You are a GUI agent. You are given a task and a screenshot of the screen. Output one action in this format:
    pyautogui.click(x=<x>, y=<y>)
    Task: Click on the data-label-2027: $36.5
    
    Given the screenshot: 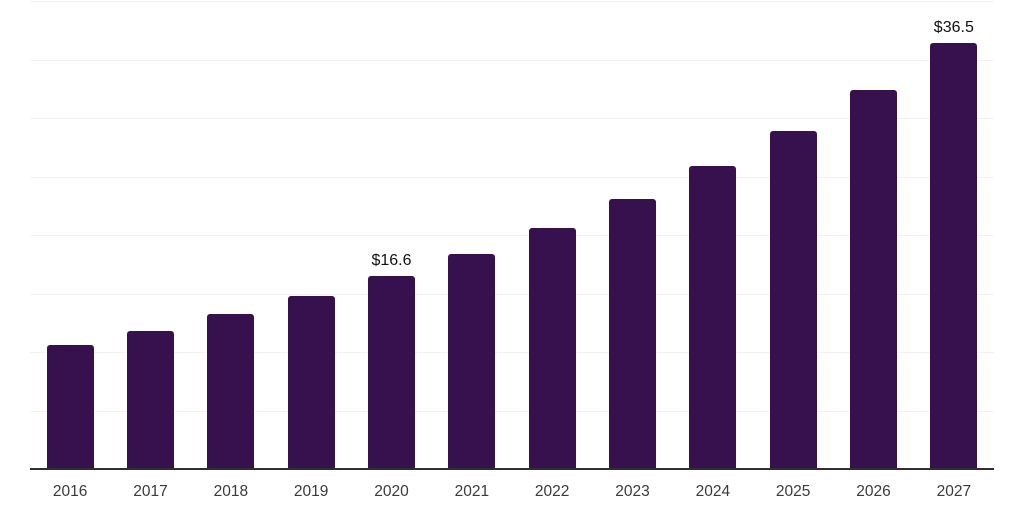 What is the action you would take?
    pyautogui.click(x=953, y=28)
    